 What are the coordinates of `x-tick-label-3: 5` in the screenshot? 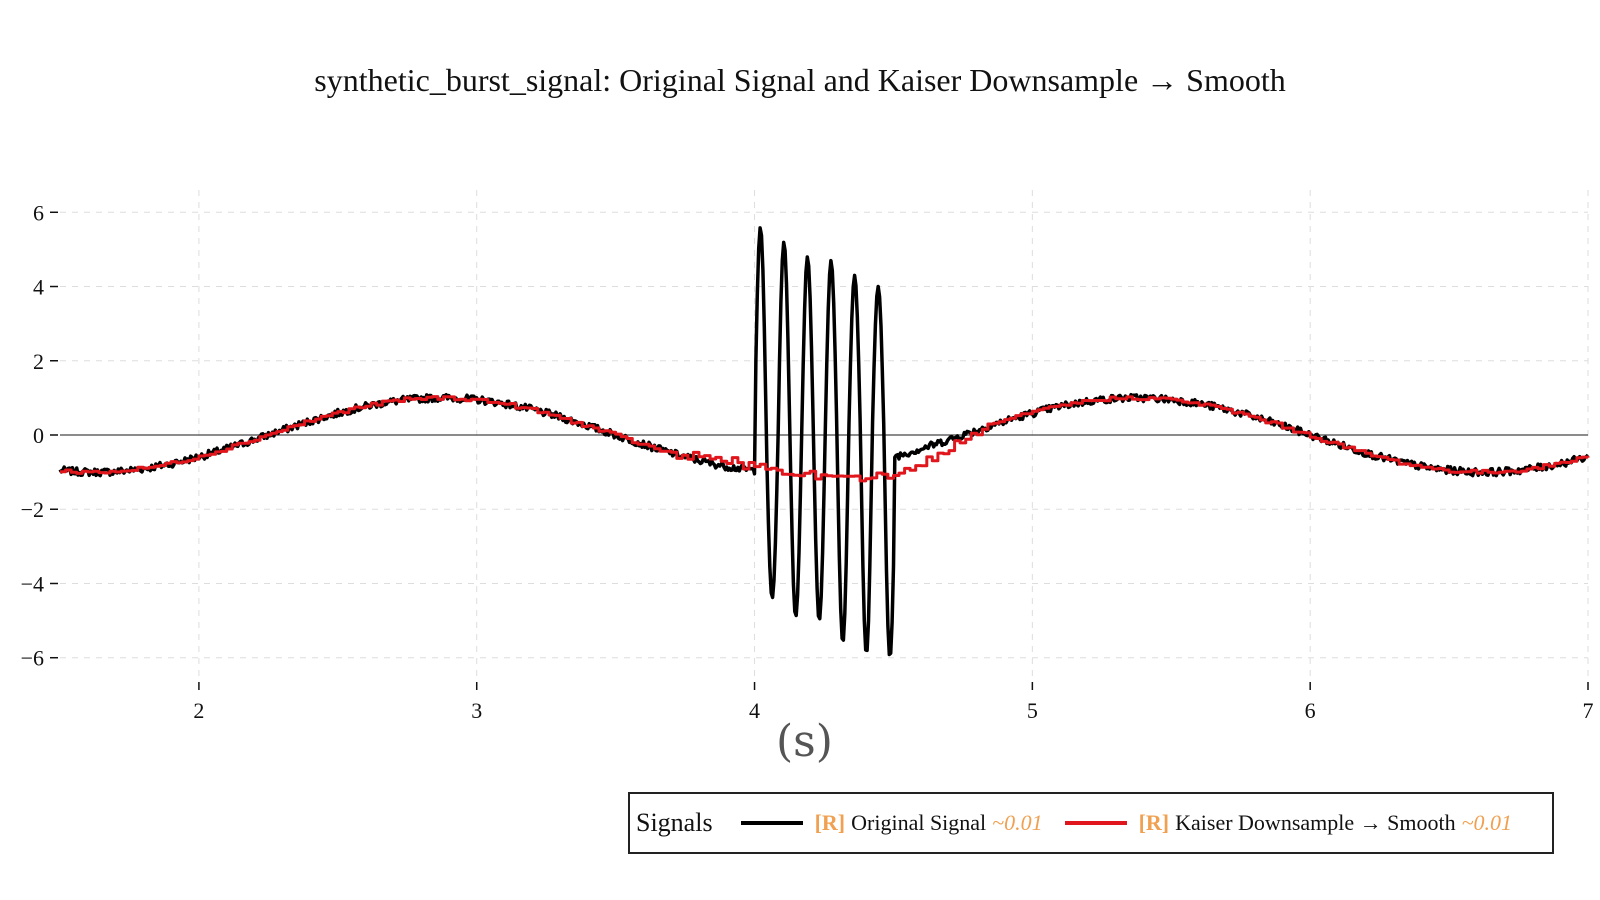 It's located at (1032, 710).